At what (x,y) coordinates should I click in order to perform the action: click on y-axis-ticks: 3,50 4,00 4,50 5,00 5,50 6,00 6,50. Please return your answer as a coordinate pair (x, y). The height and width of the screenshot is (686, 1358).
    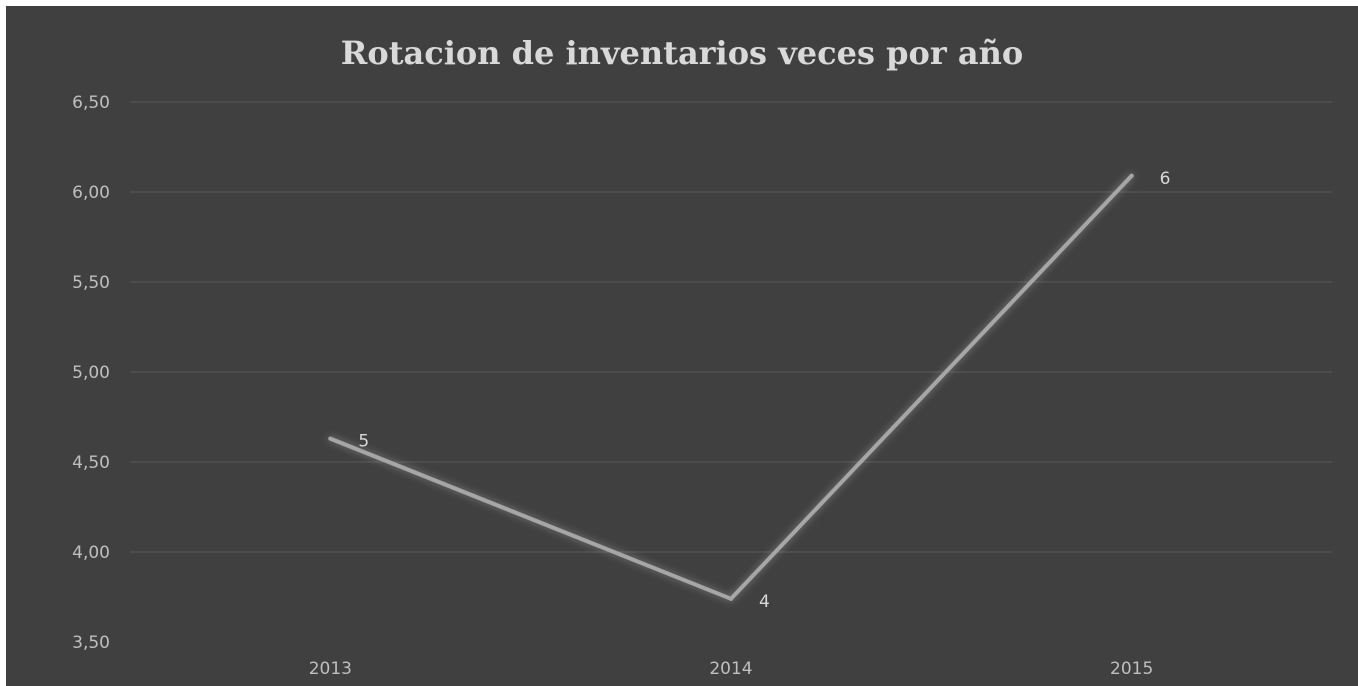
    Looking at the image, I should click on (91, 373).